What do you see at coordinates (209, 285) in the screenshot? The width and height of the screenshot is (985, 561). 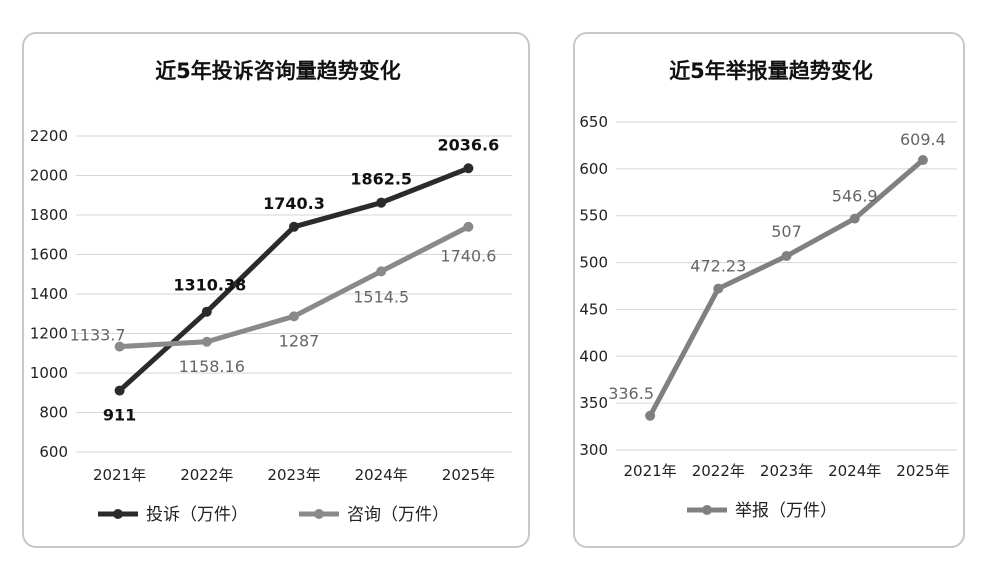 I see `data-label: 1310.38` at bounding box center [209, 285].